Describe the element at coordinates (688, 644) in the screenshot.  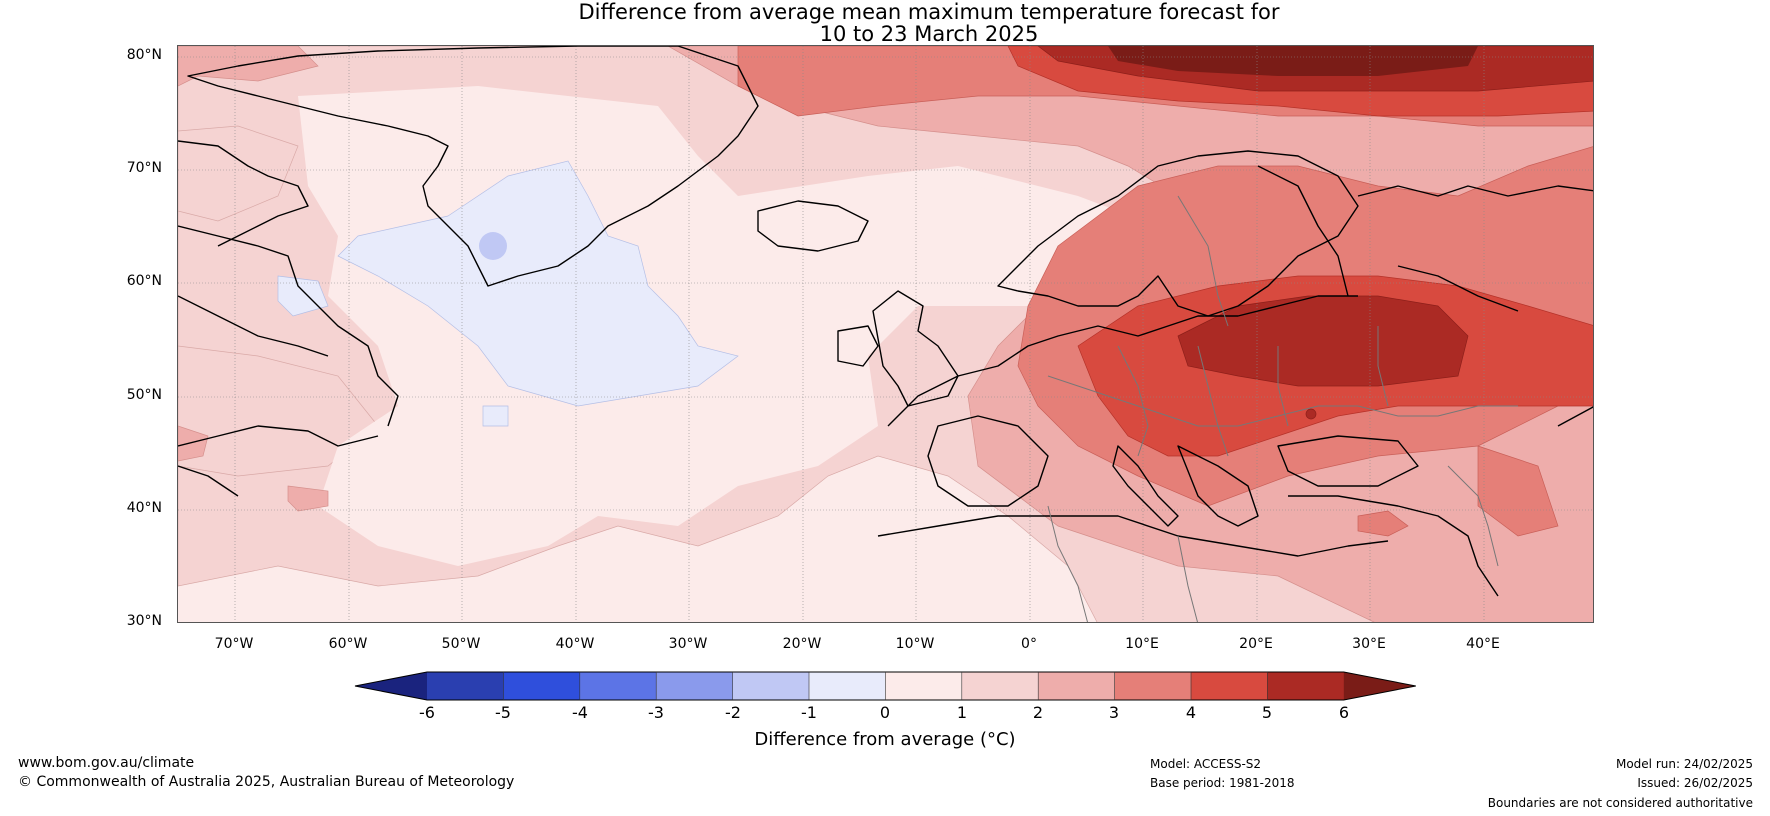
I see `lon-label-30w: 30°W` at that location.